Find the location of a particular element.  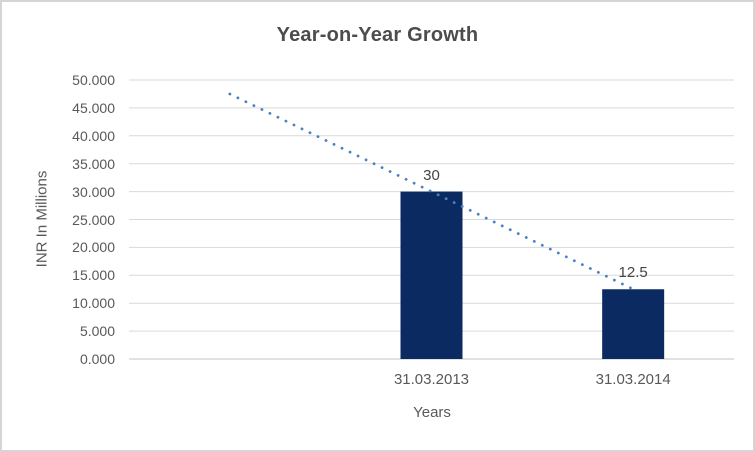

y-tick-label: 5.000 is located at coordinates (97, 331).